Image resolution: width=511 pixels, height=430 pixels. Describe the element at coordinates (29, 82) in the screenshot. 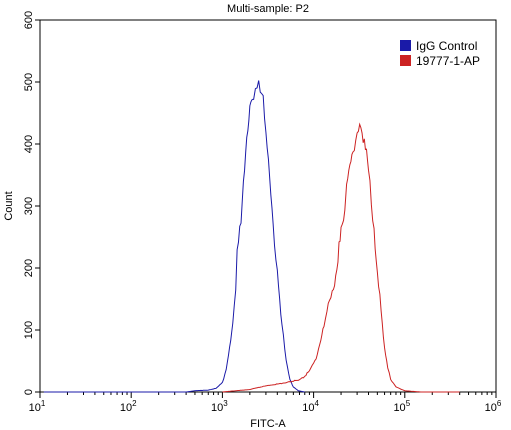

I see `y-tick-label: 500` at that location.